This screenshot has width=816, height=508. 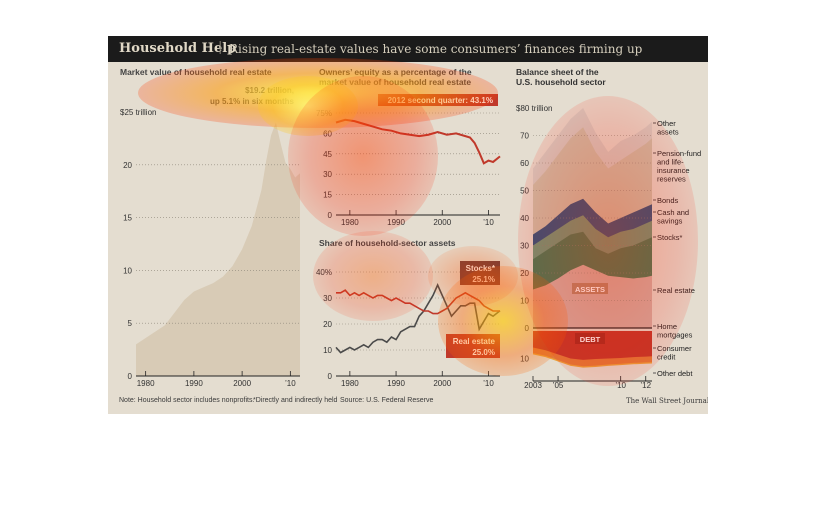 I want to click on series-label-box, so click(x=480, y=273).